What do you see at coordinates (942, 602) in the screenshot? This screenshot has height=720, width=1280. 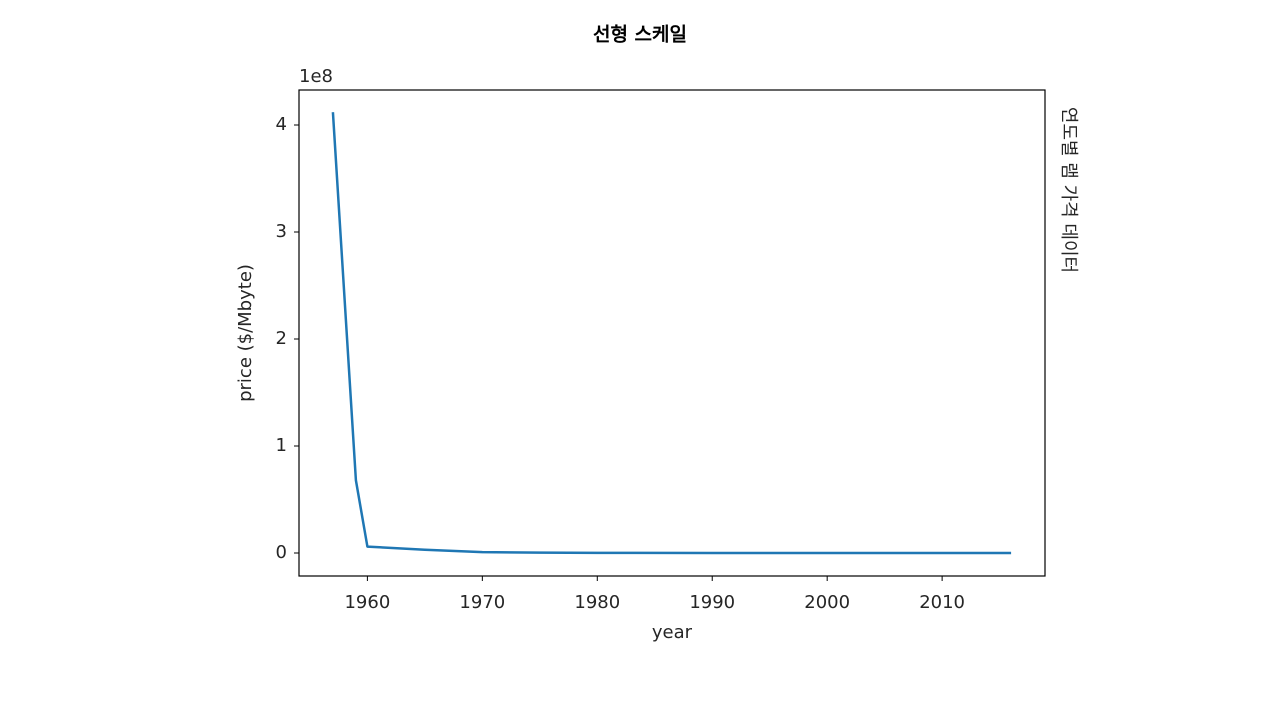 I see `x-tick-label: 2010` at bounding box center [942, 602].